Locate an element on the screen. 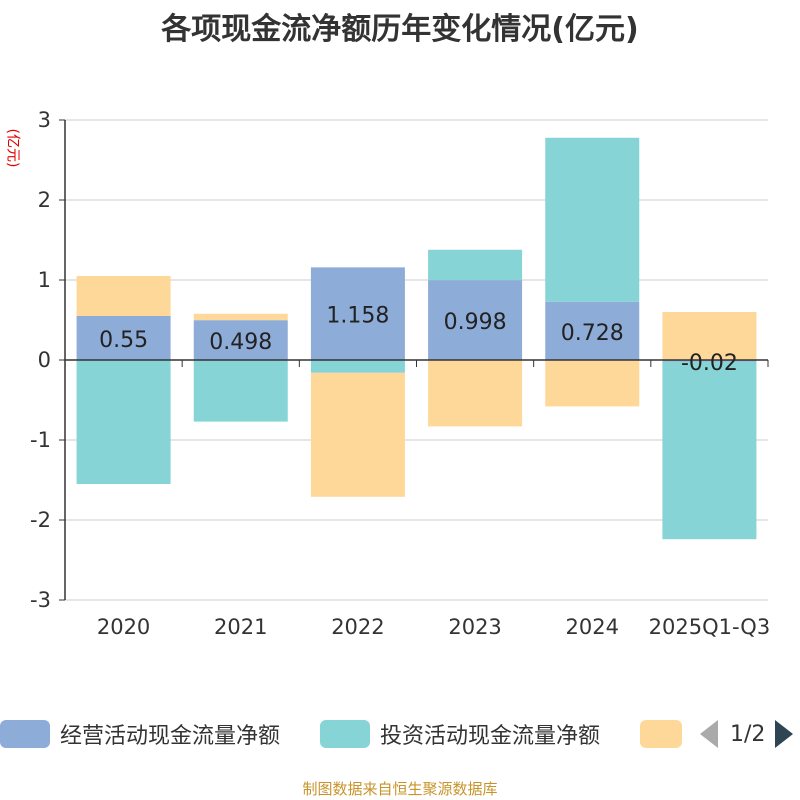 This screenshot has width=800, height=800. x-tick-label: 2025Q1-Q3 is located at coordinates (710, 627).